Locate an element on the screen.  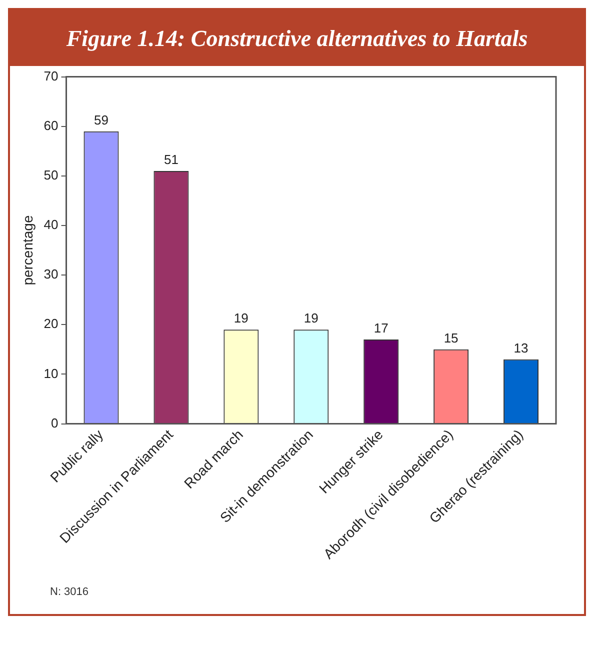
data-label: 17 is located at coordinates (381, 328).